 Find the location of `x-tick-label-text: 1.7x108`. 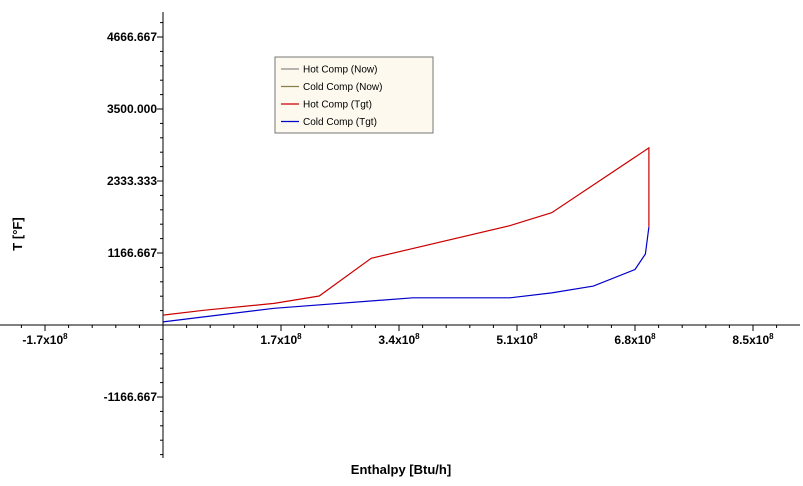

x-tick-label-text: 1.7x108 is located at coordinates (281, 339).